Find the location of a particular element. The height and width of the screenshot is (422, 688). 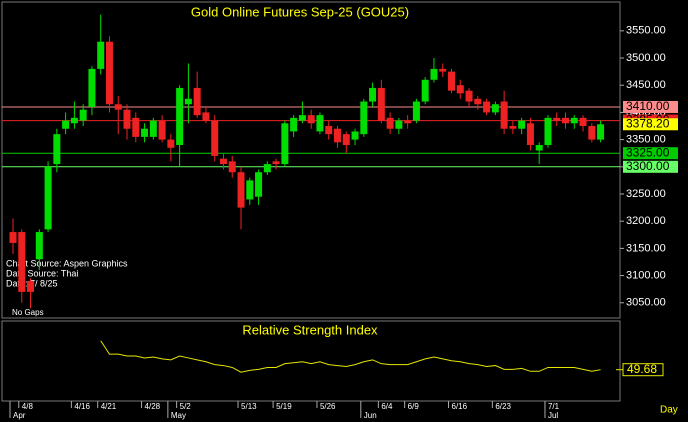

month-label: Jun is located at coordinates (370, 415).